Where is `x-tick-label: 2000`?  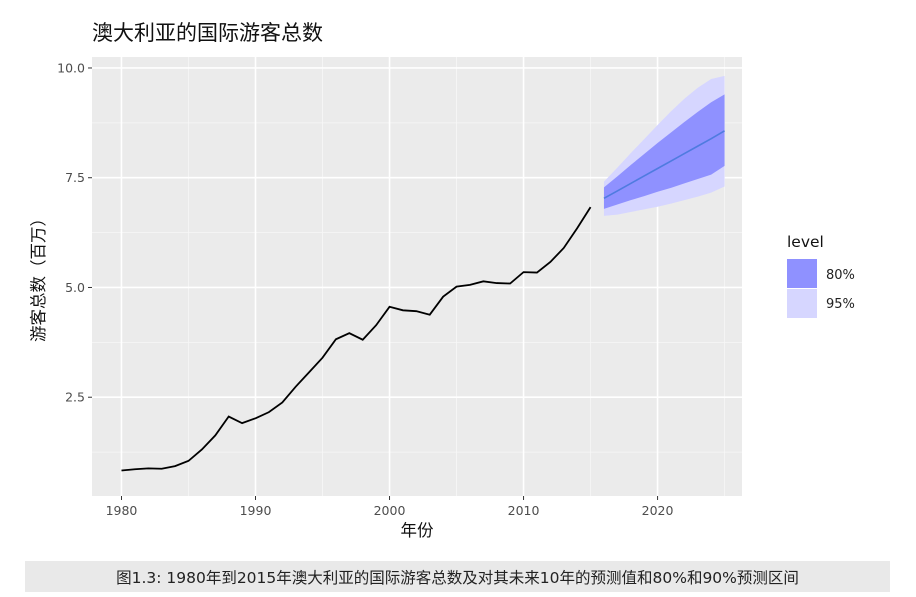 x-tick-label: 2000 is located at coordinates (390, 510).